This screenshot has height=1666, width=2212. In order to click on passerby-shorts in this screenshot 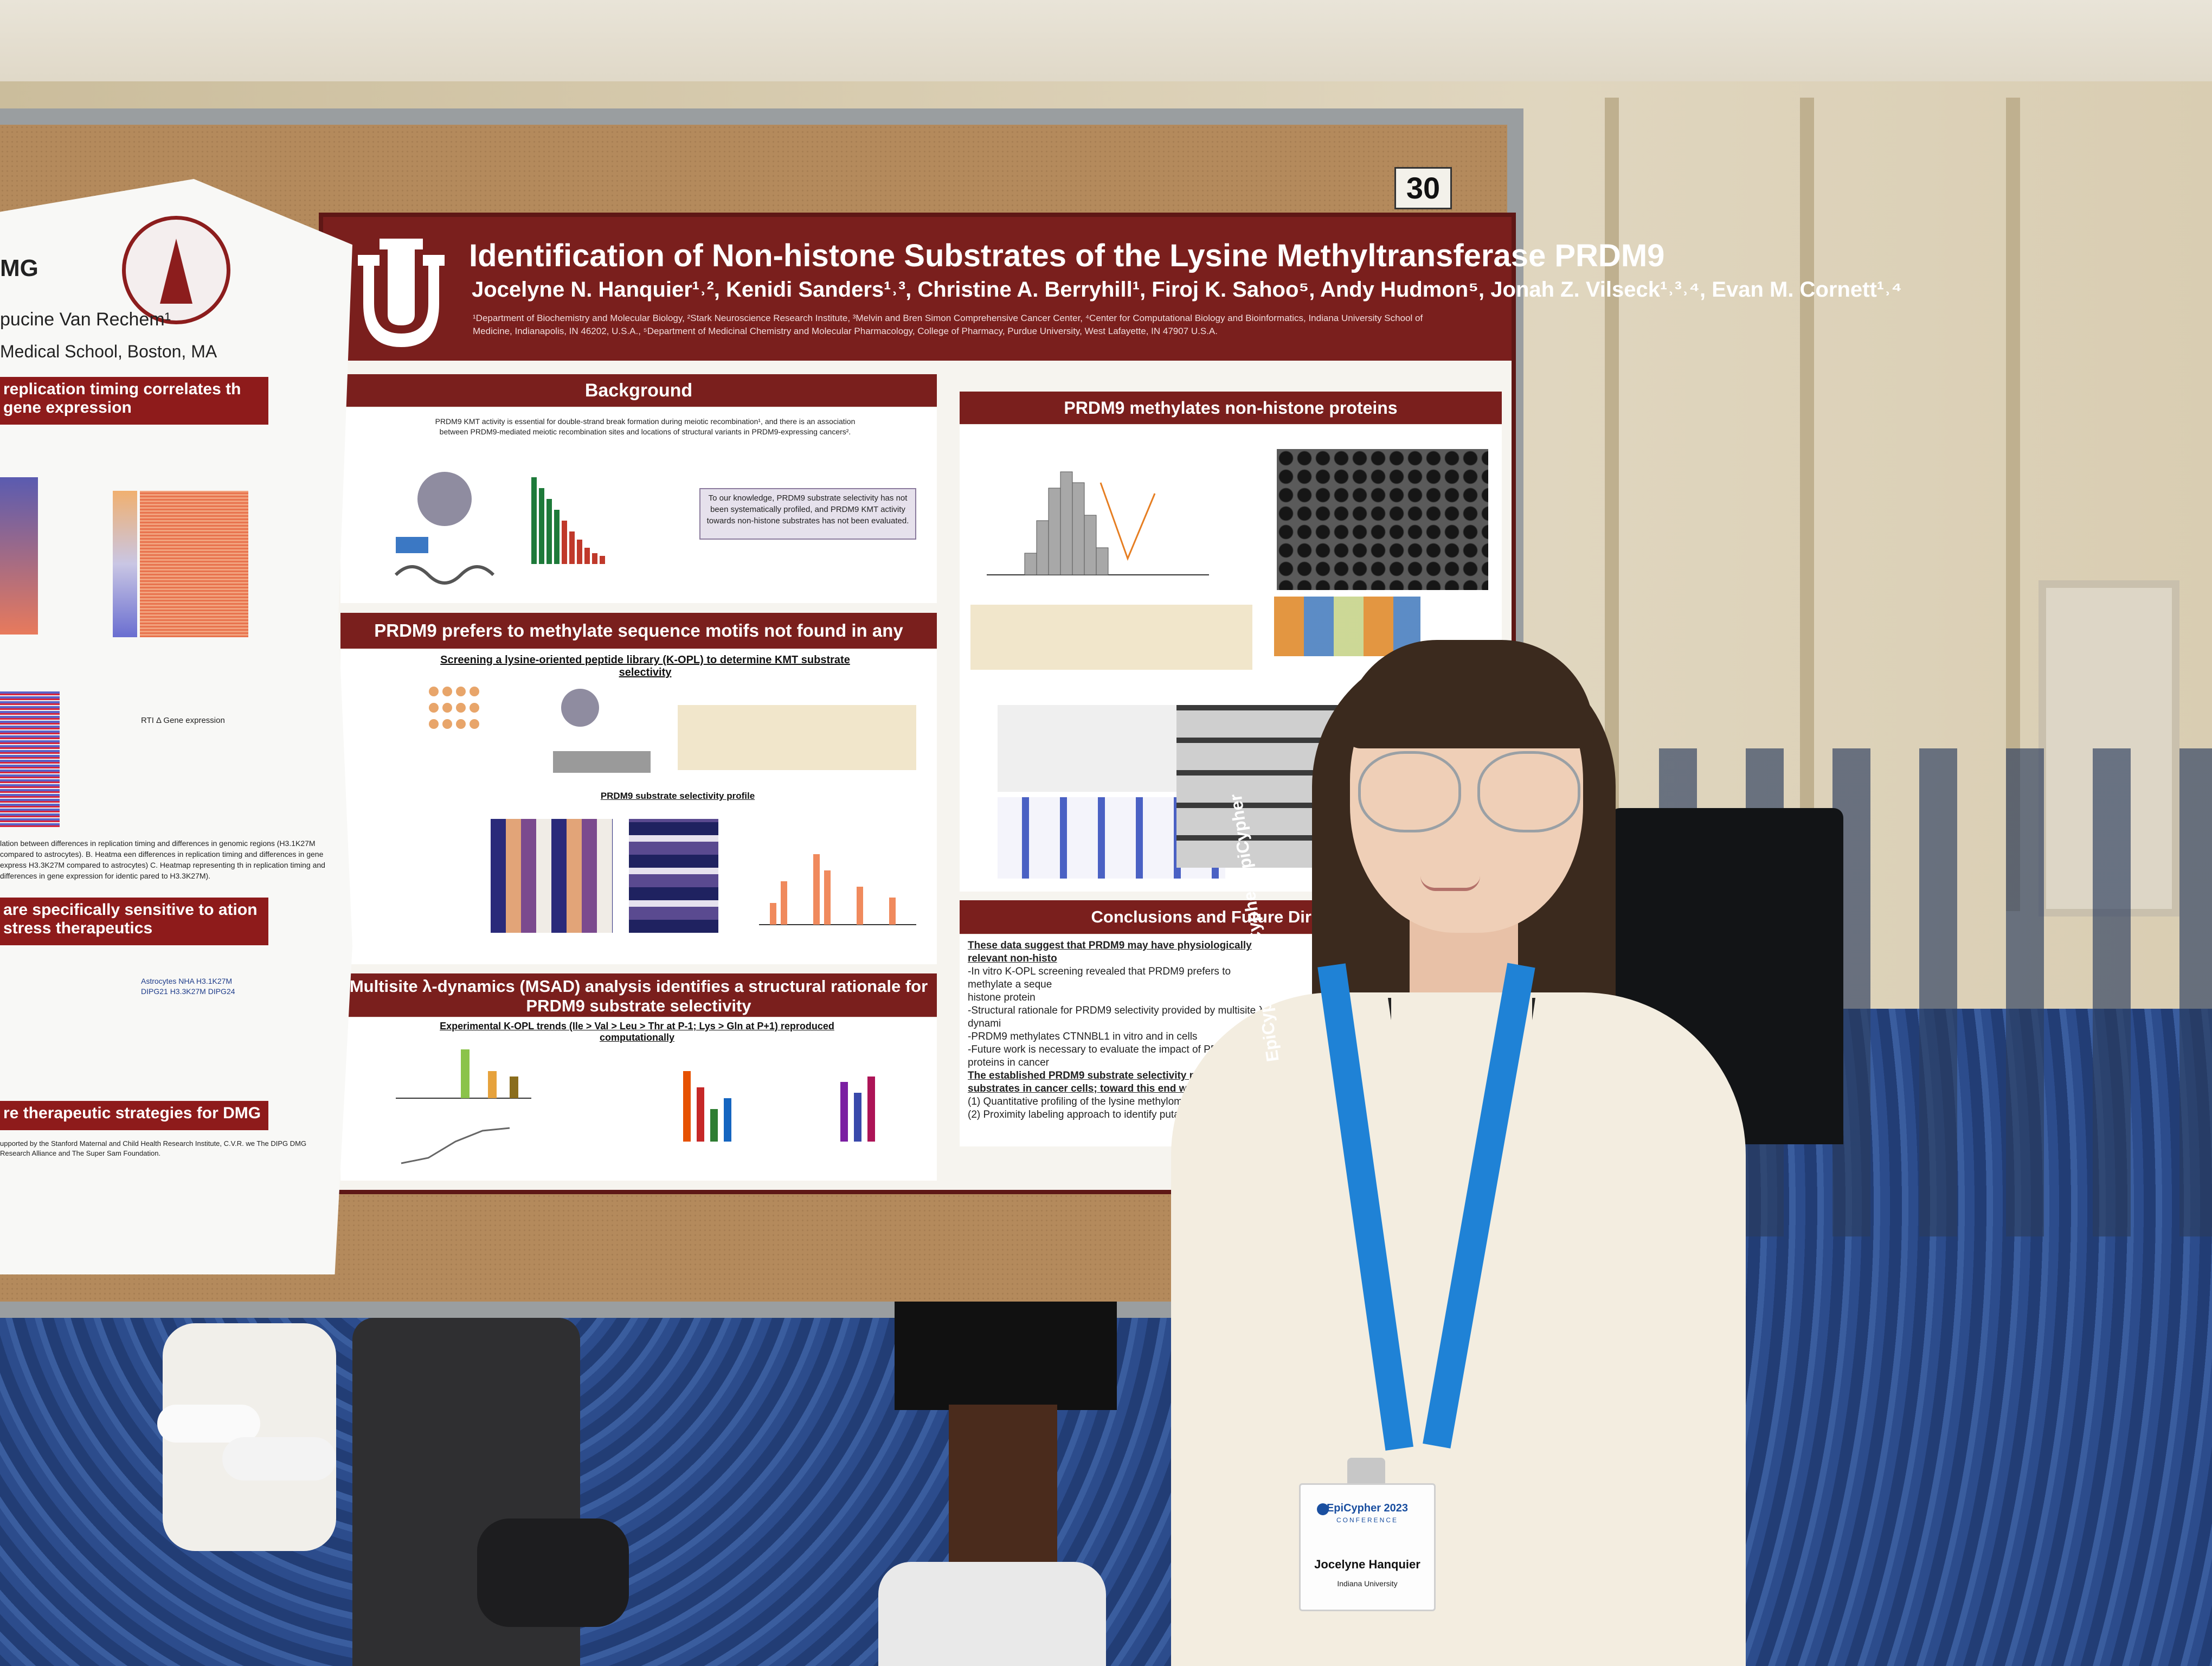, I will do `click(1006, 1356)`.